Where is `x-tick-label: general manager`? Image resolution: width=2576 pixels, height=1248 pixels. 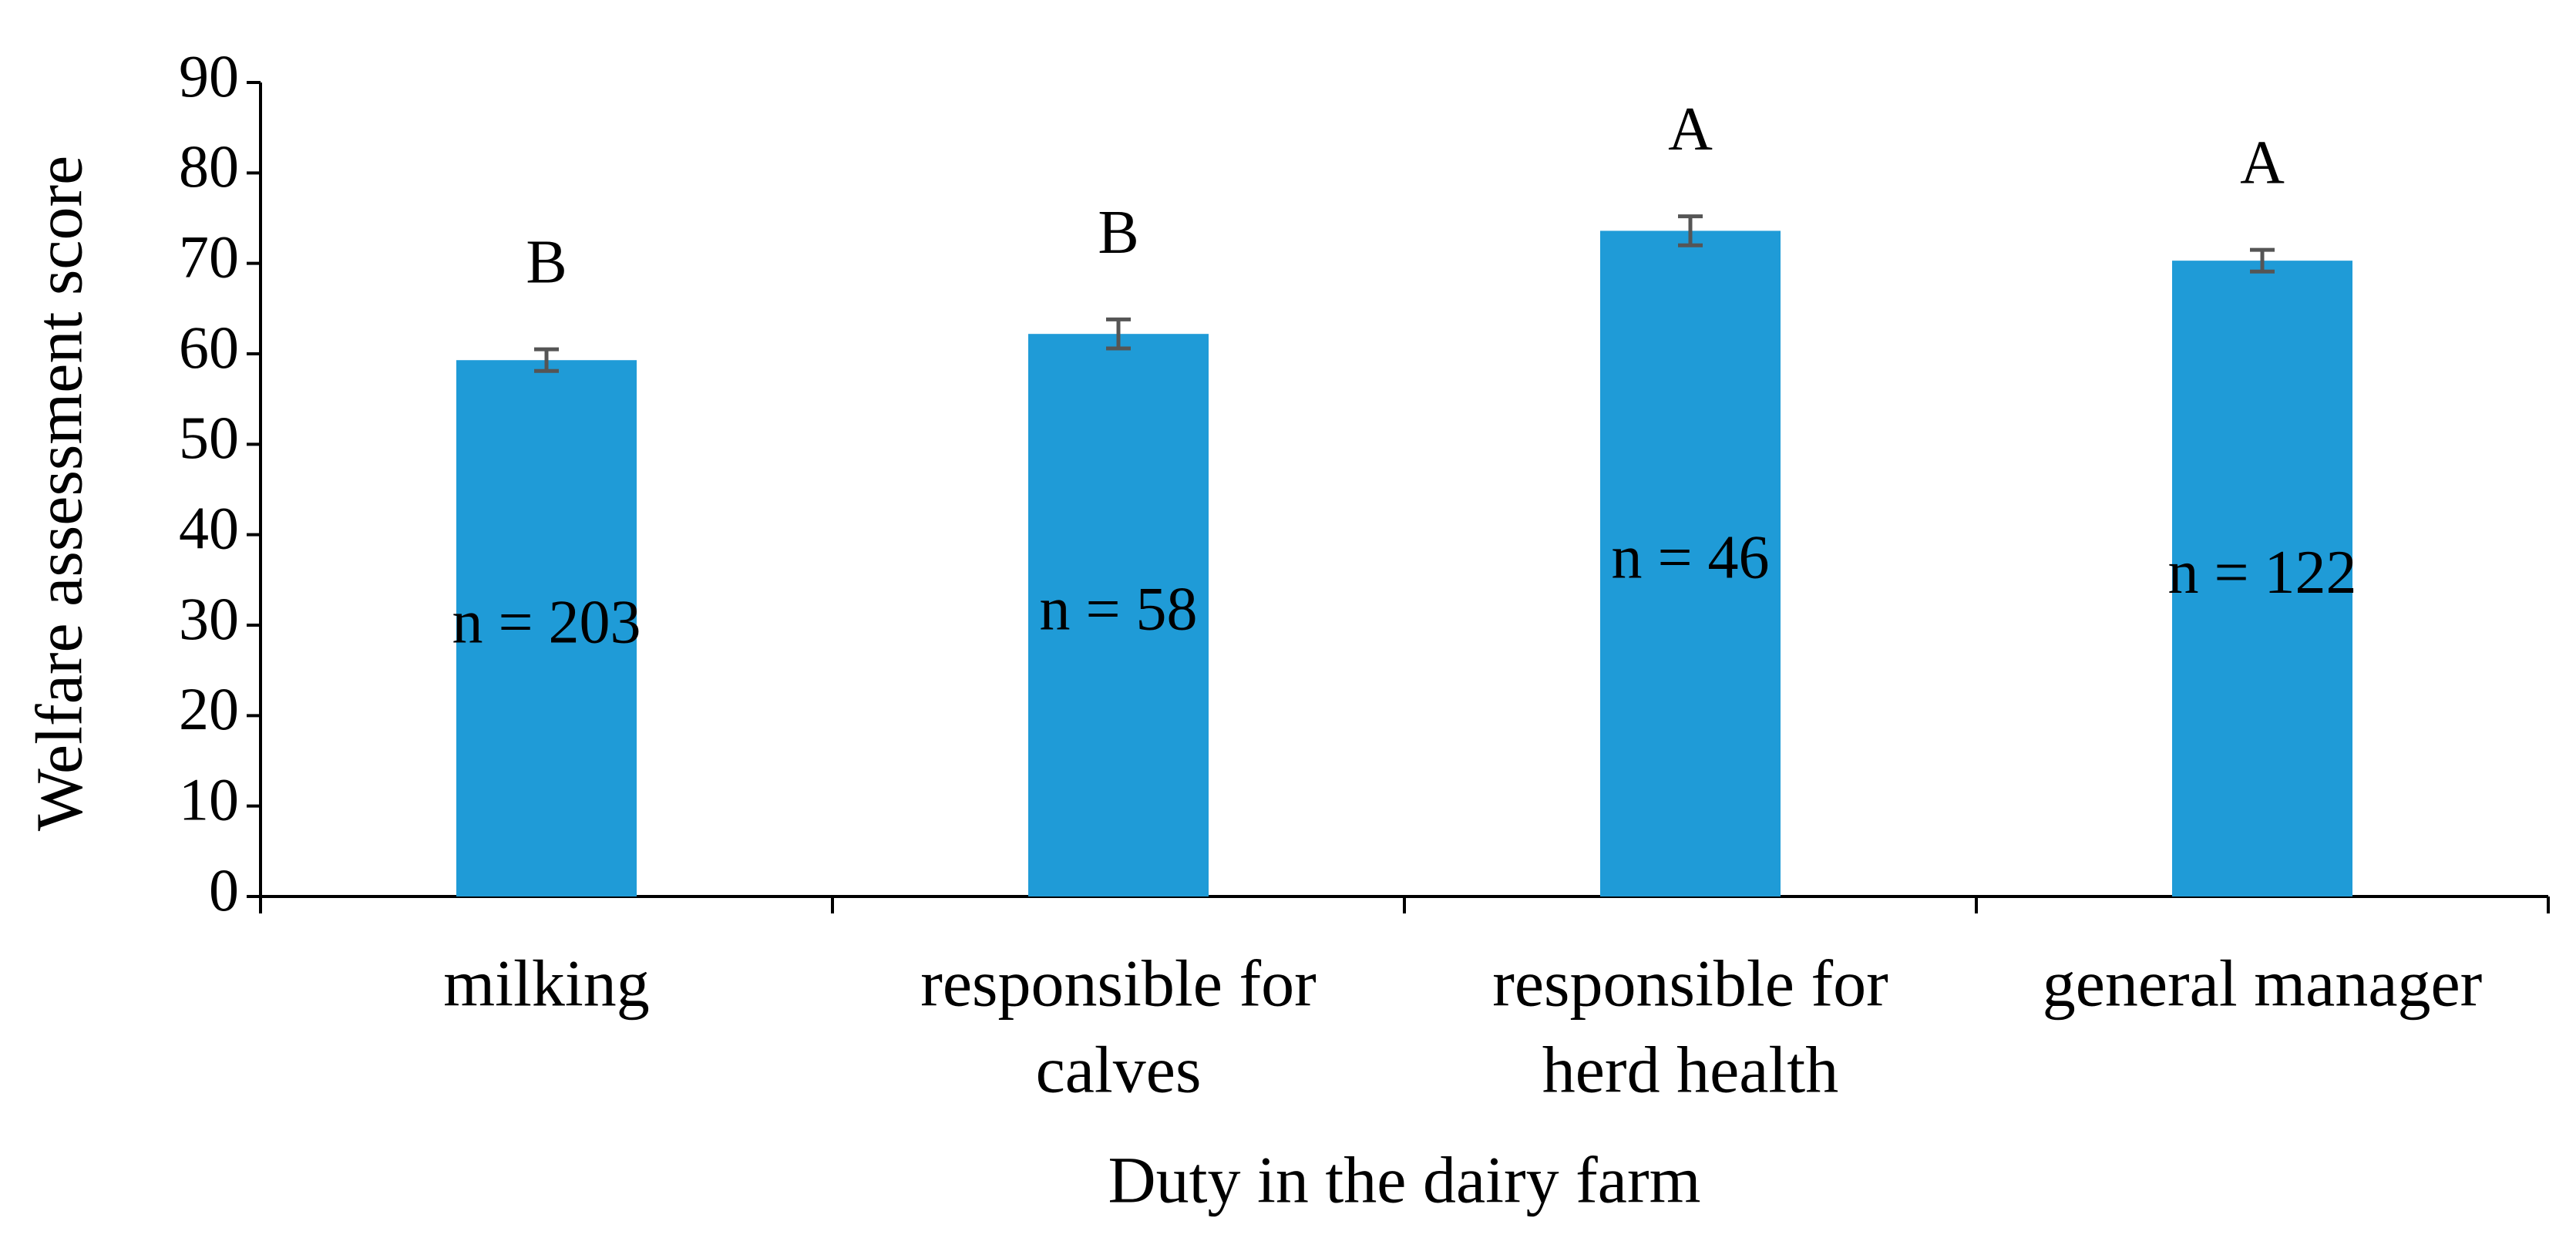 x-tick-label: general manager is located at coordinates (2263, 984).